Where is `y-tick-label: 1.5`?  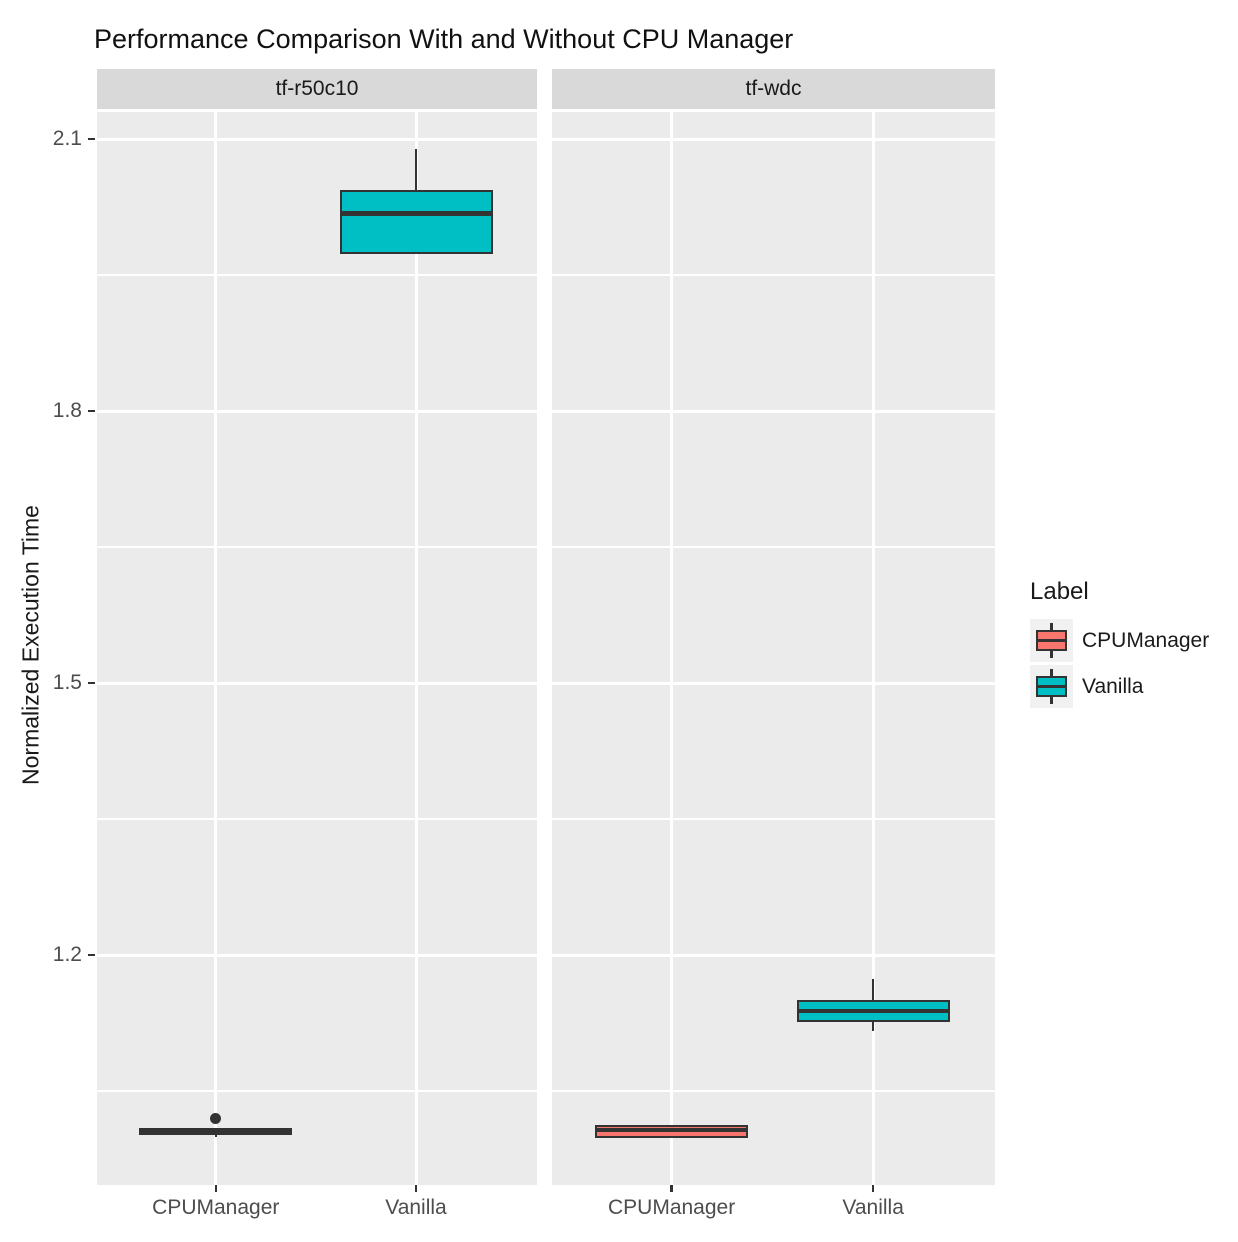 y-tick-label: 1.5 is located at coordinates (67, 682).